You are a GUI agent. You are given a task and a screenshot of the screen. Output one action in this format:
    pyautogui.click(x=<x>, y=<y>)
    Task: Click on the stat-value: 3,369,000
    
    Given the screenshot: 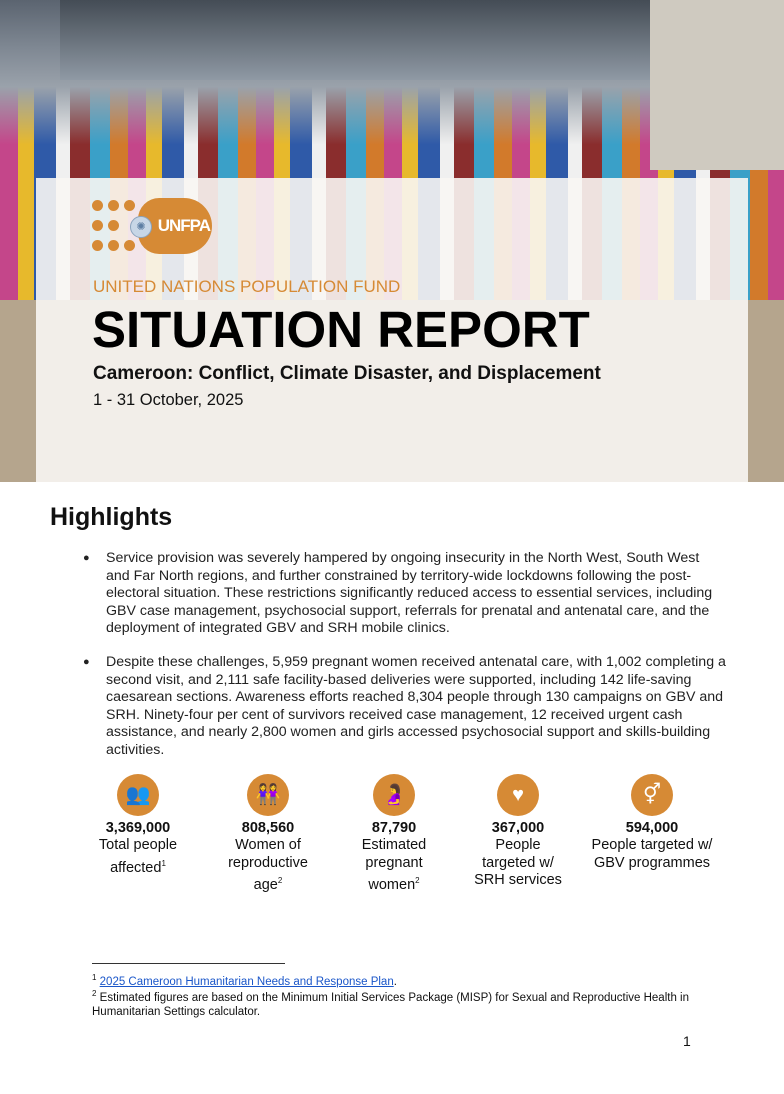 What is the action you would take?
    pyautogui.click(x=138, y=828)
    